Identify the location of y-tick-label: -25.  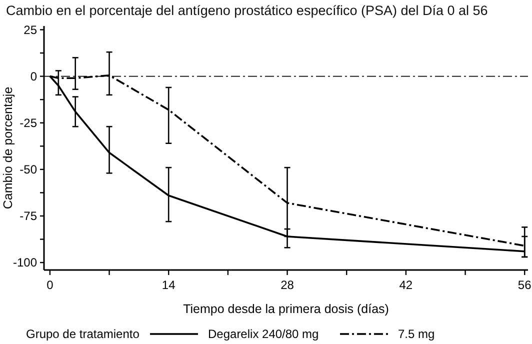
(29, 123).